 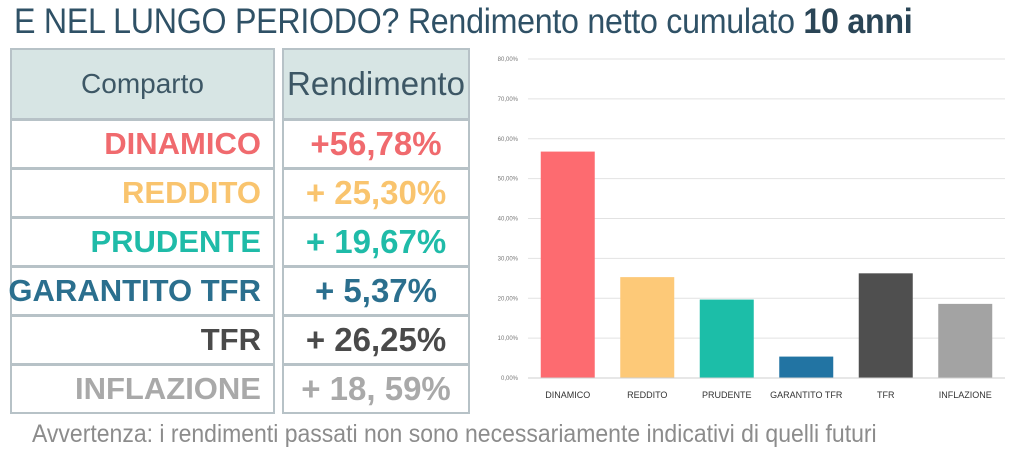 What do you see at coordinates (806, 367) in the screenshot?
I see `bar-garantito-tfr` at bounding box center [806, 367].